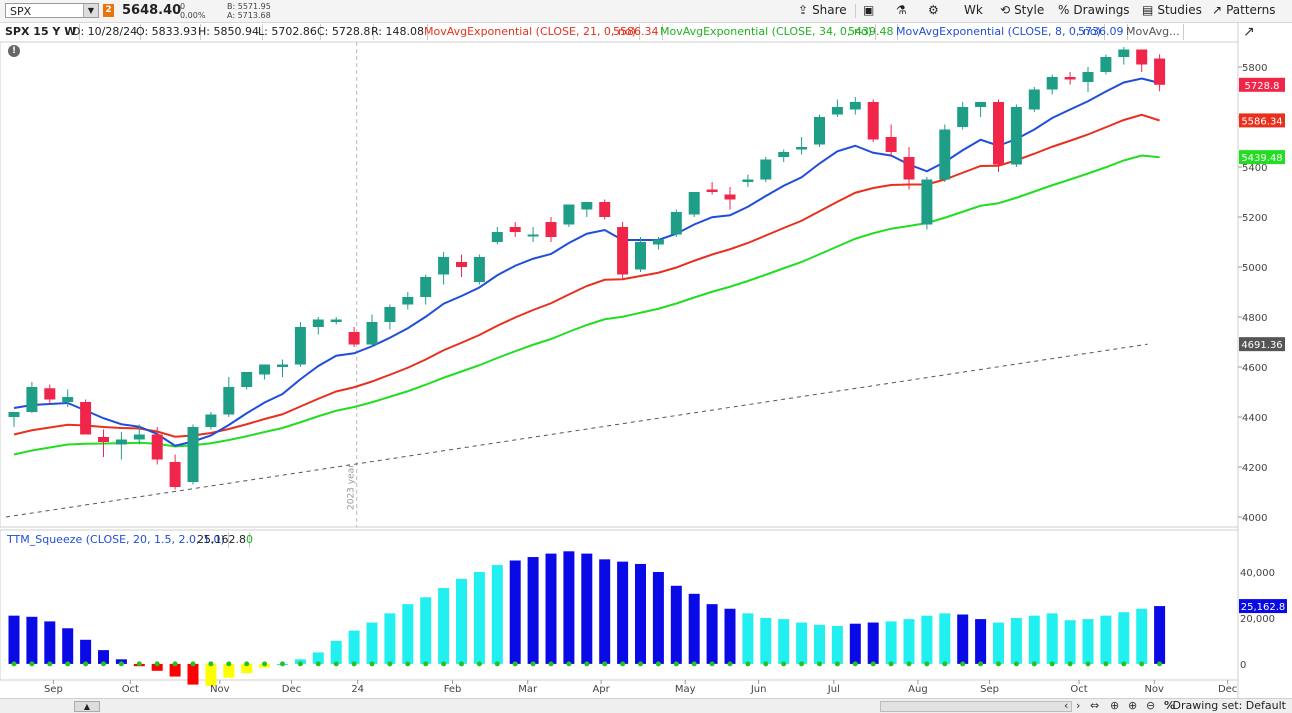 The image size is (1292, 713). What do you see at coordinates (1022, 10) in the screenshot?
I see `style-button: ⟲ Style` at bounding box center [1022, 10].